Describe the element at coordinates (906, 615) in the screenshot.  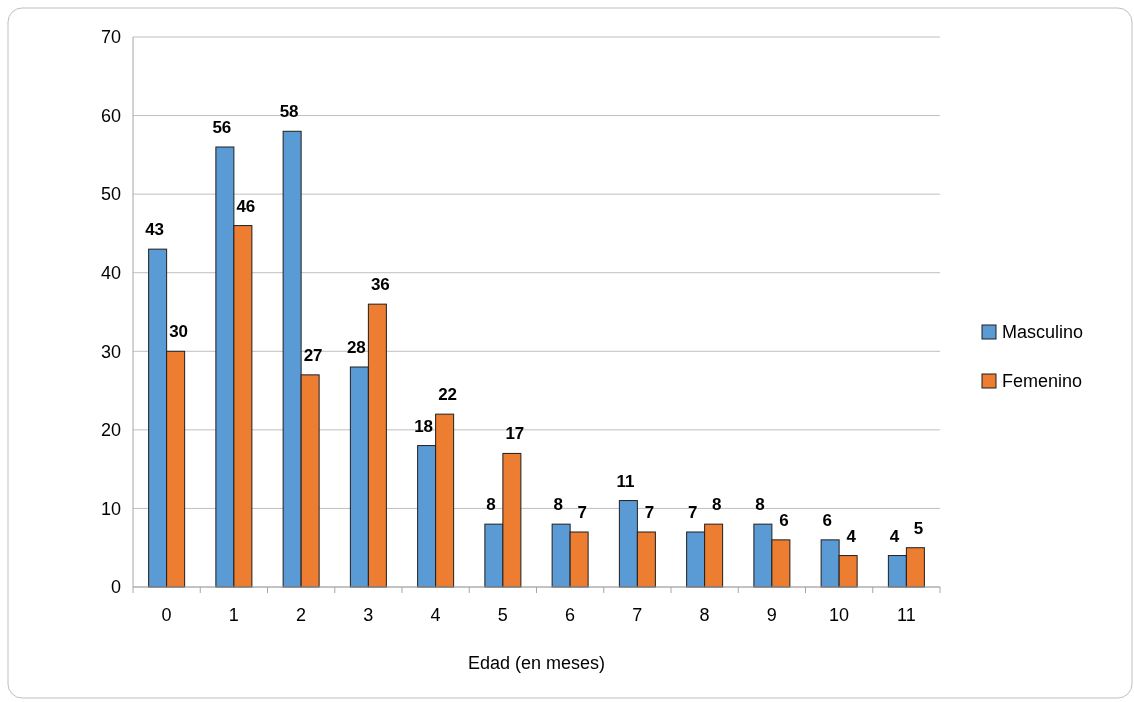
I see `x-tick-label: 11` at that location.